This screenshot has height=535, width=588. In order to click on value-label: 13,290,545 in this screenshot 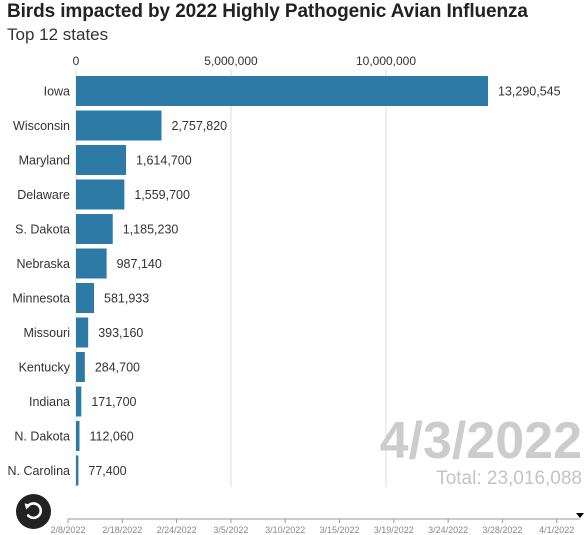, I will do `click(529, 92)`.